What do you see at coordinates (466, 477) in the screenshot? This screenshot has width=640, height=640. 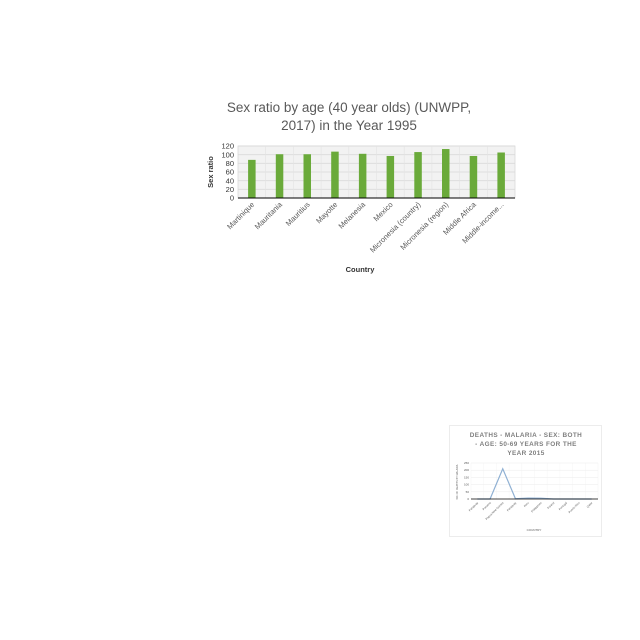 I see `chart2-y-tick-label: 150` at bounding box center [466, 477].